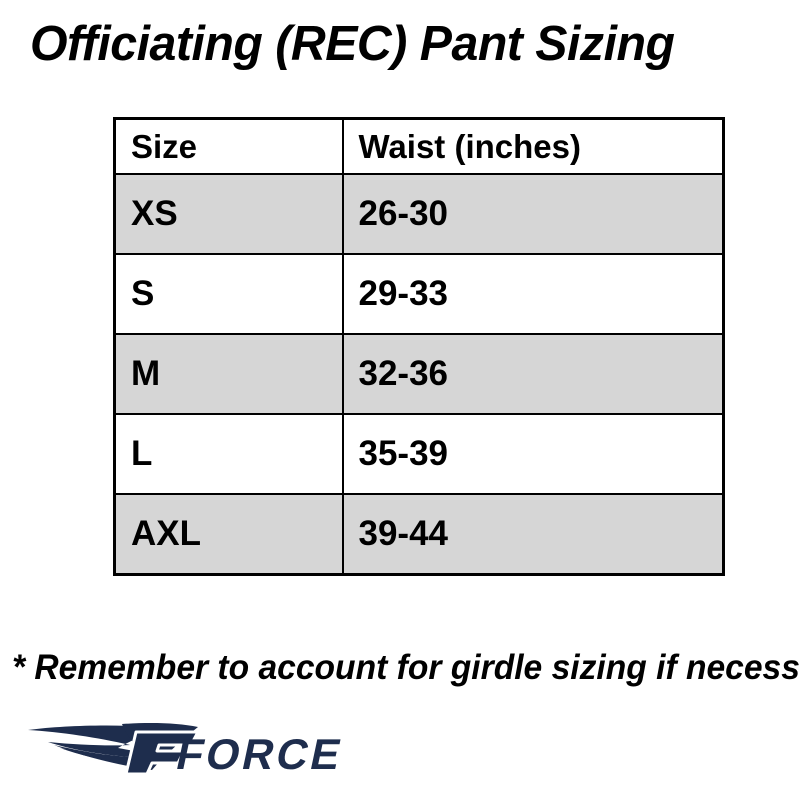 This screenshot has height=800, width=800. I want to click on table-row: XS 26-30, so click(419, 214).